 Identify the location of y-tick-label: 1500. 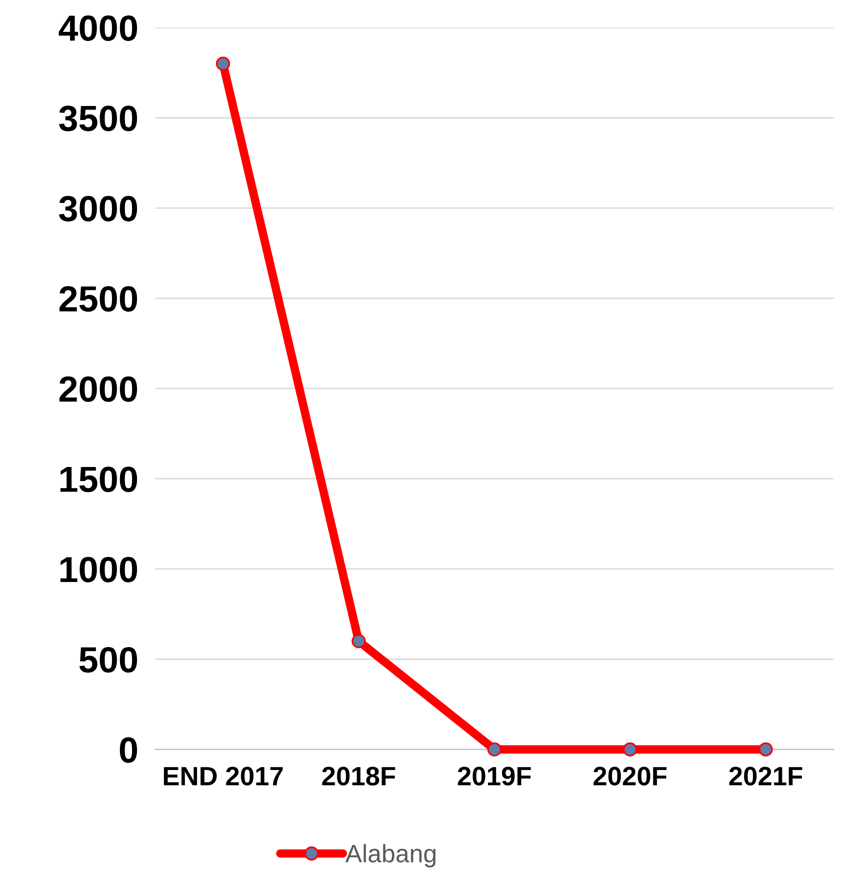
(99, 479).